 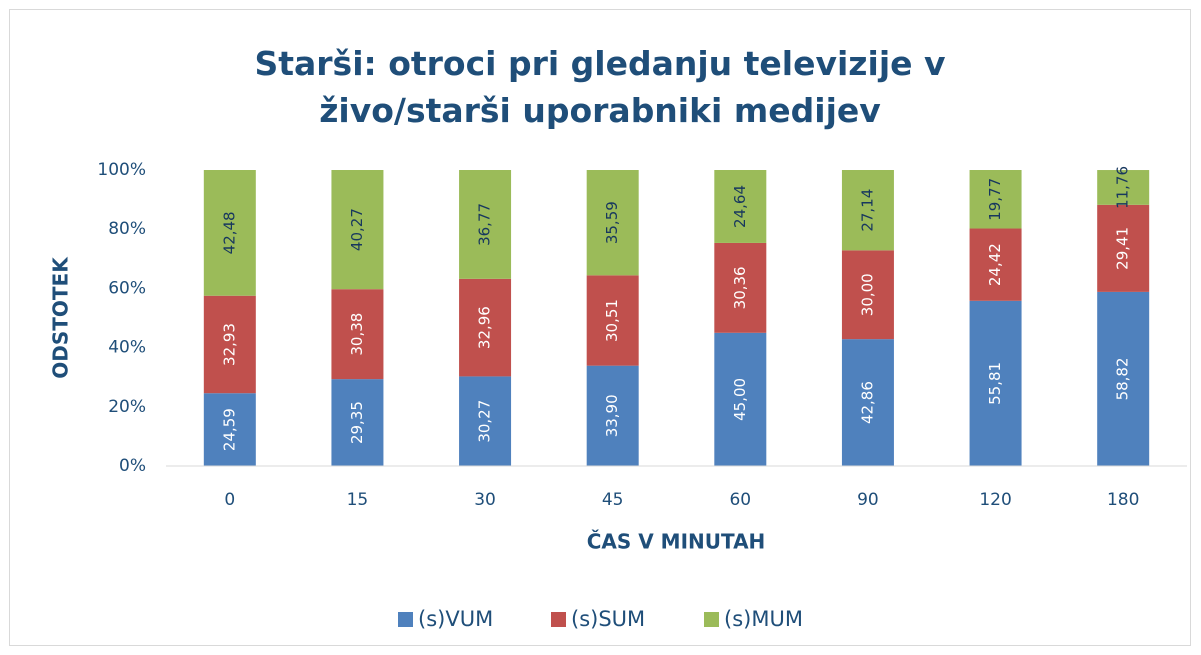 I want to click on data-label: 30,00, so click(x=867, y=294).